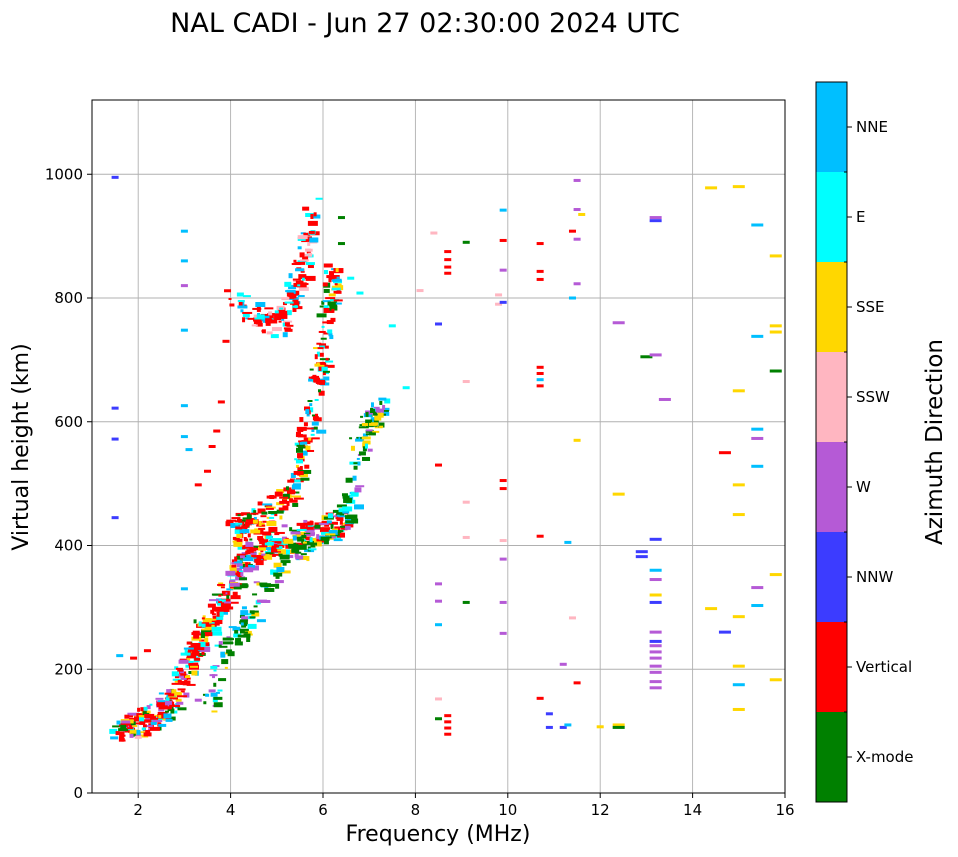 The image size is (958, 857). What do you see at coordinates (78, 793) in the screenshot?
I see `y-tick-label: 0` at bounding box center [78, 793].